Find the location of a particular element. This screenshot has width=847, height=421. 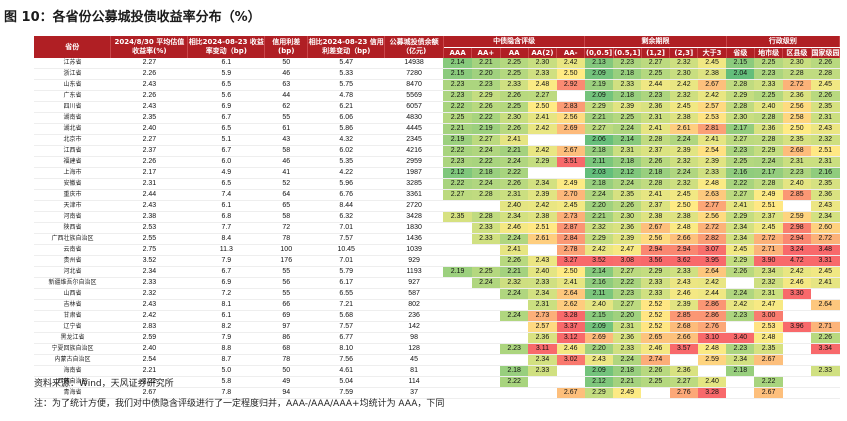

yield-heat-cell: 2.48 is located at coordinates (683, 228).